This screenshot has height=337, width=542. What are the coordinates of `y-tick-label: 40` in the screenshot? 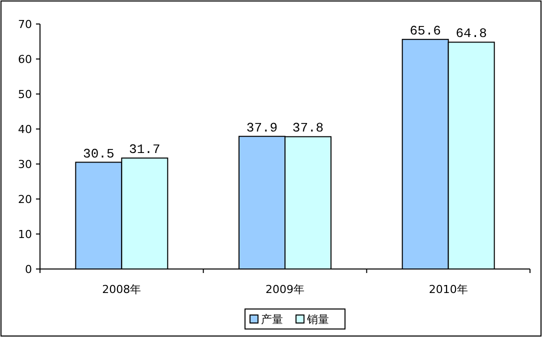 It's located at (25, 129).